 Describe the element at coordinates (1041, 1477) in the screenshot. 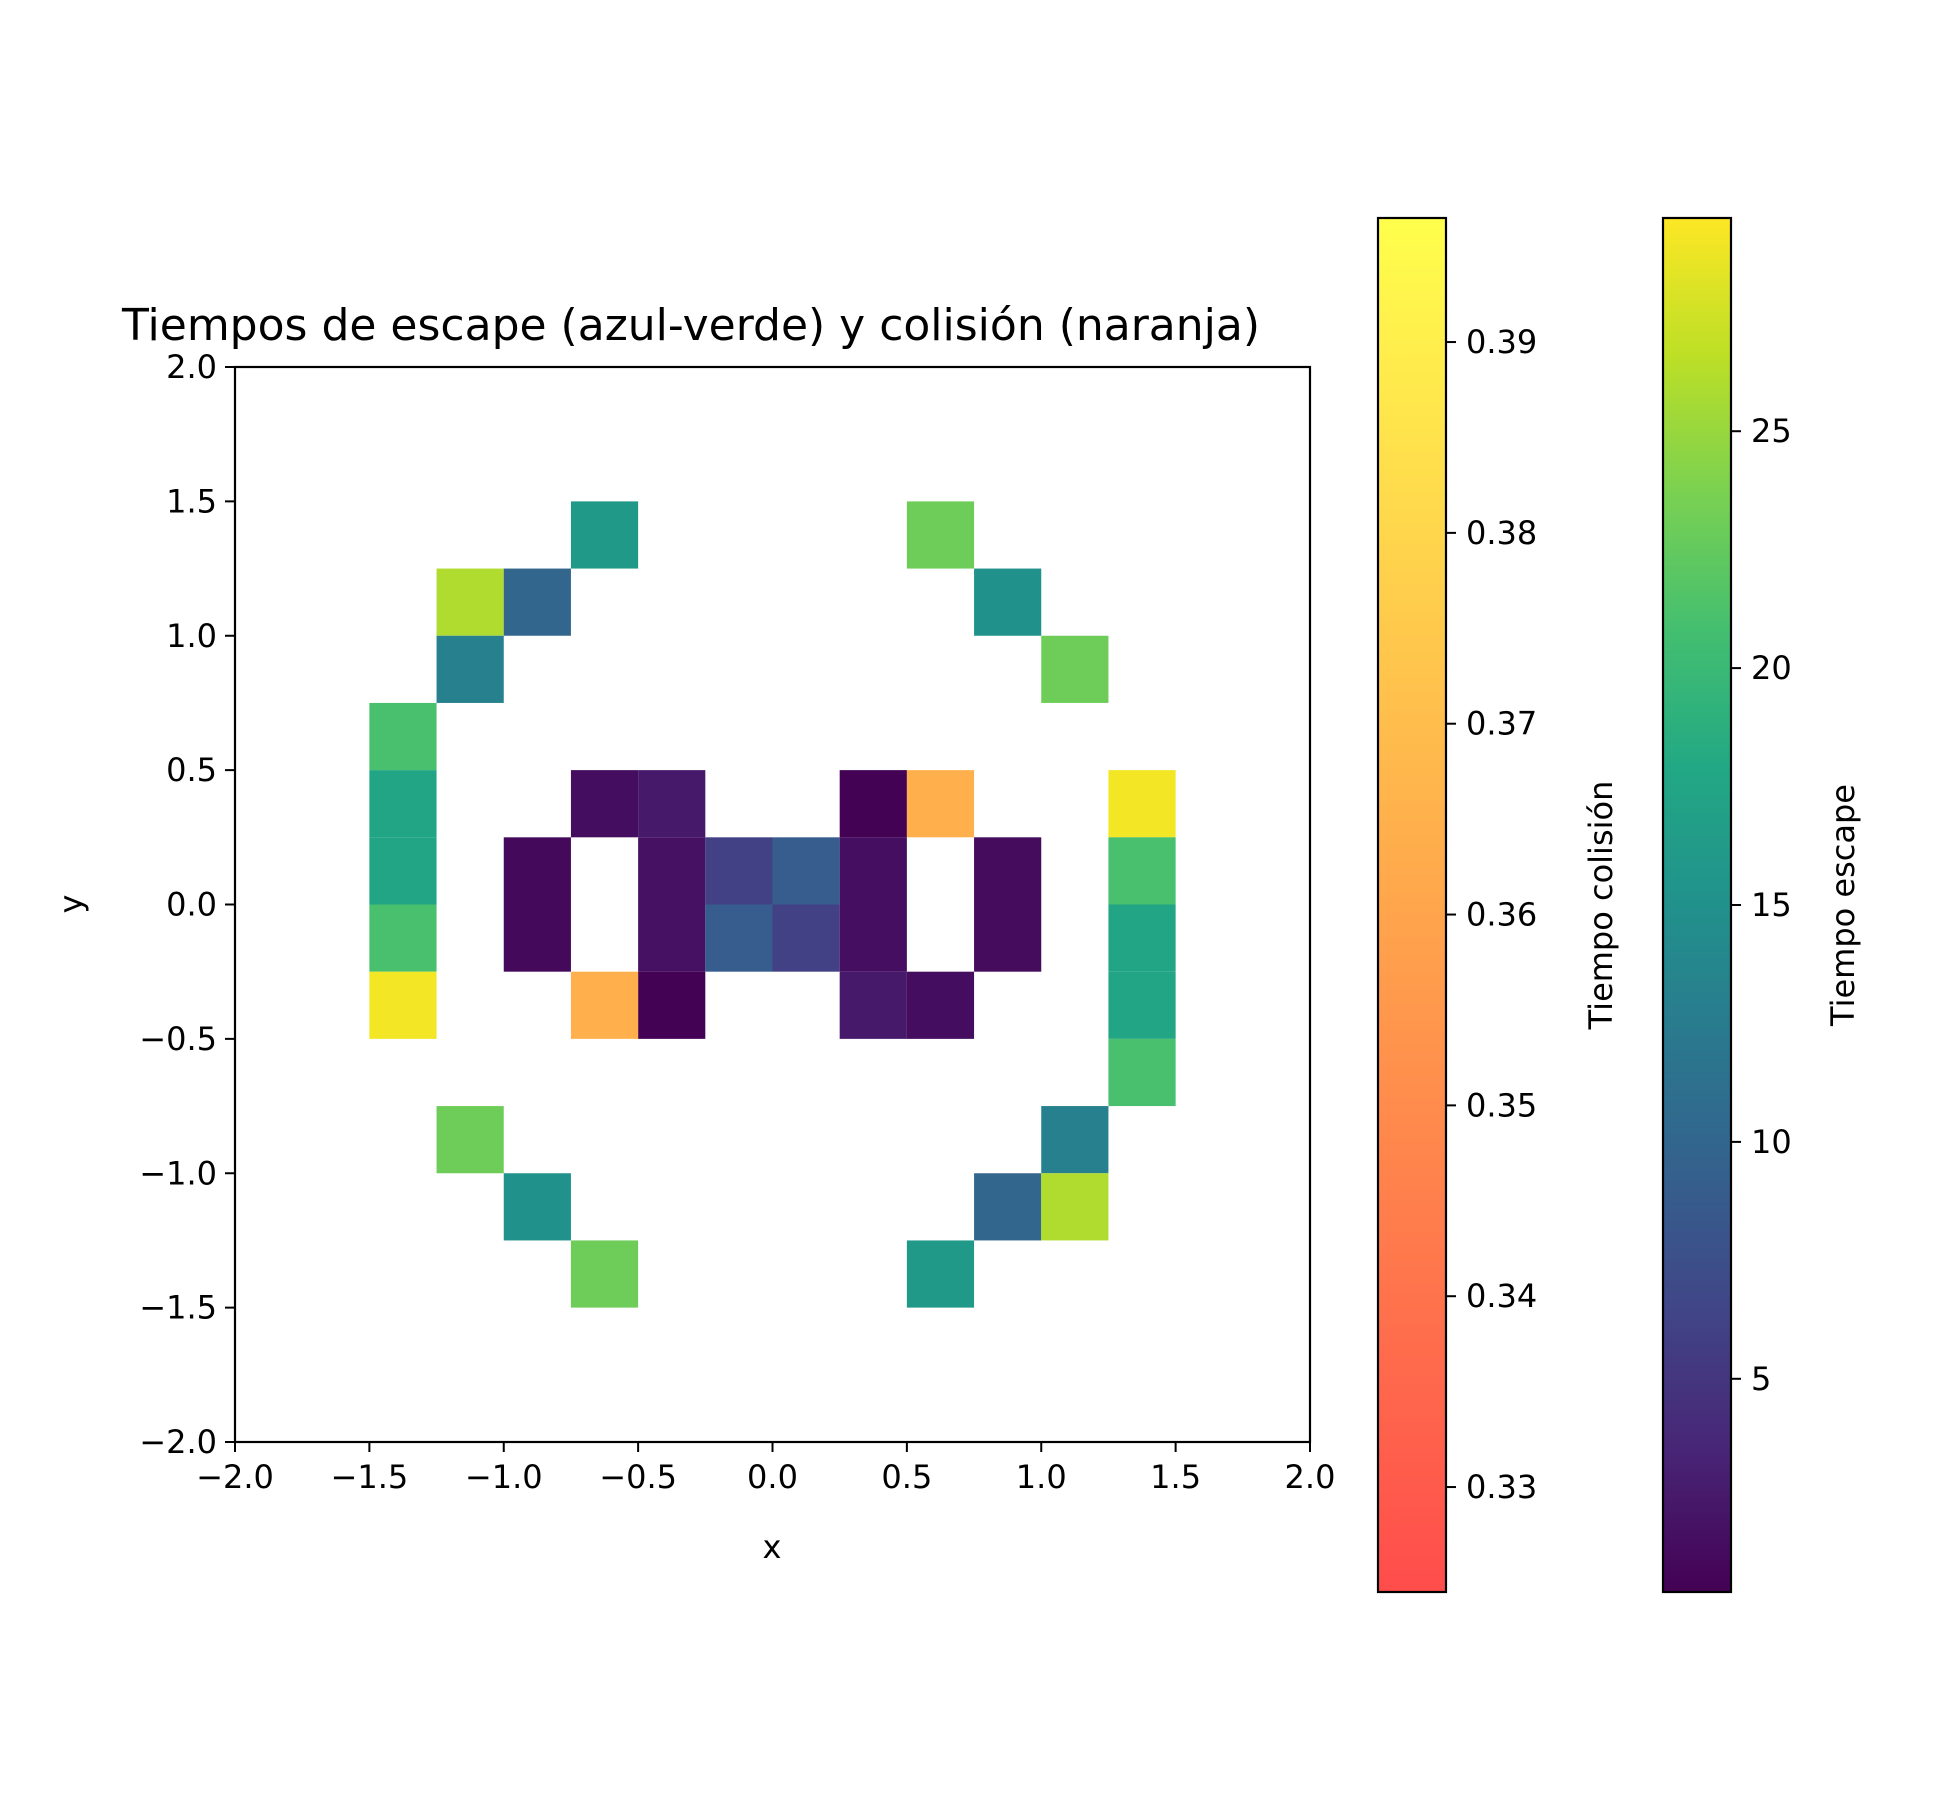

I see `x-tick-label: 1.0` at that location.